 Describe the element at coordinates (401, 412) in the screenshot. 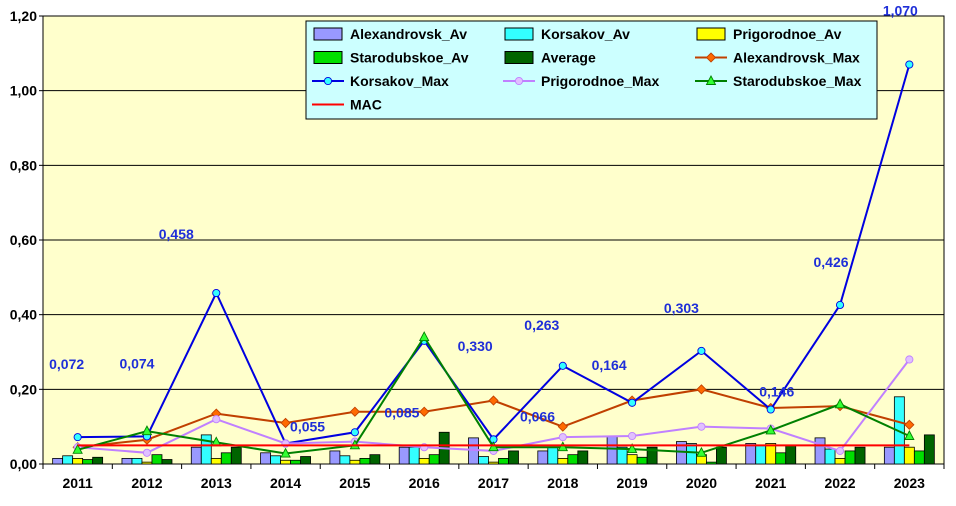

I see `data-label: 0,085` at that location.